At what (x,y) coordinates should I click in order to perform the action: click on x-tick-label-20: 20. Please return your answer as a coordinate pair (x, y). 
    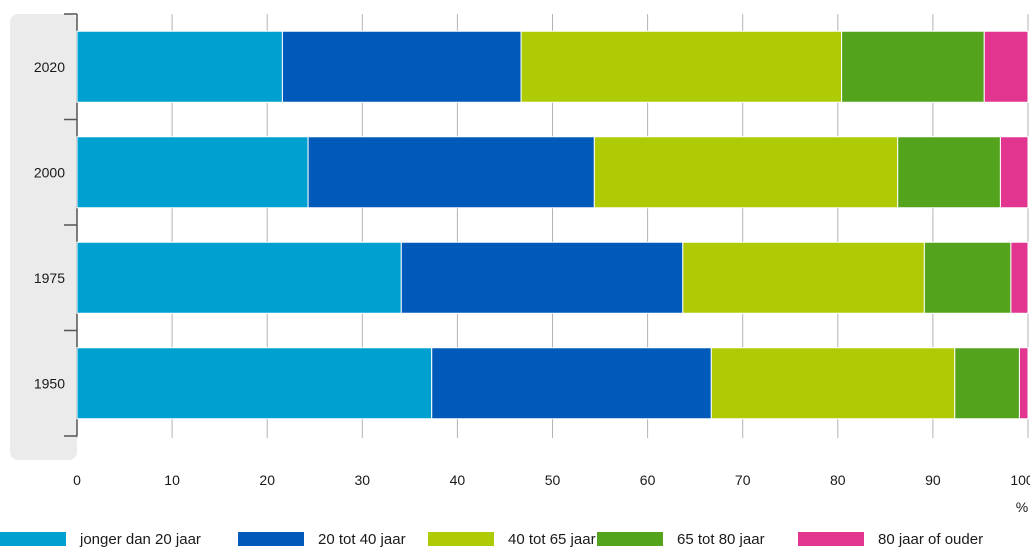
    Looking at the image, I should click on (267, 480).